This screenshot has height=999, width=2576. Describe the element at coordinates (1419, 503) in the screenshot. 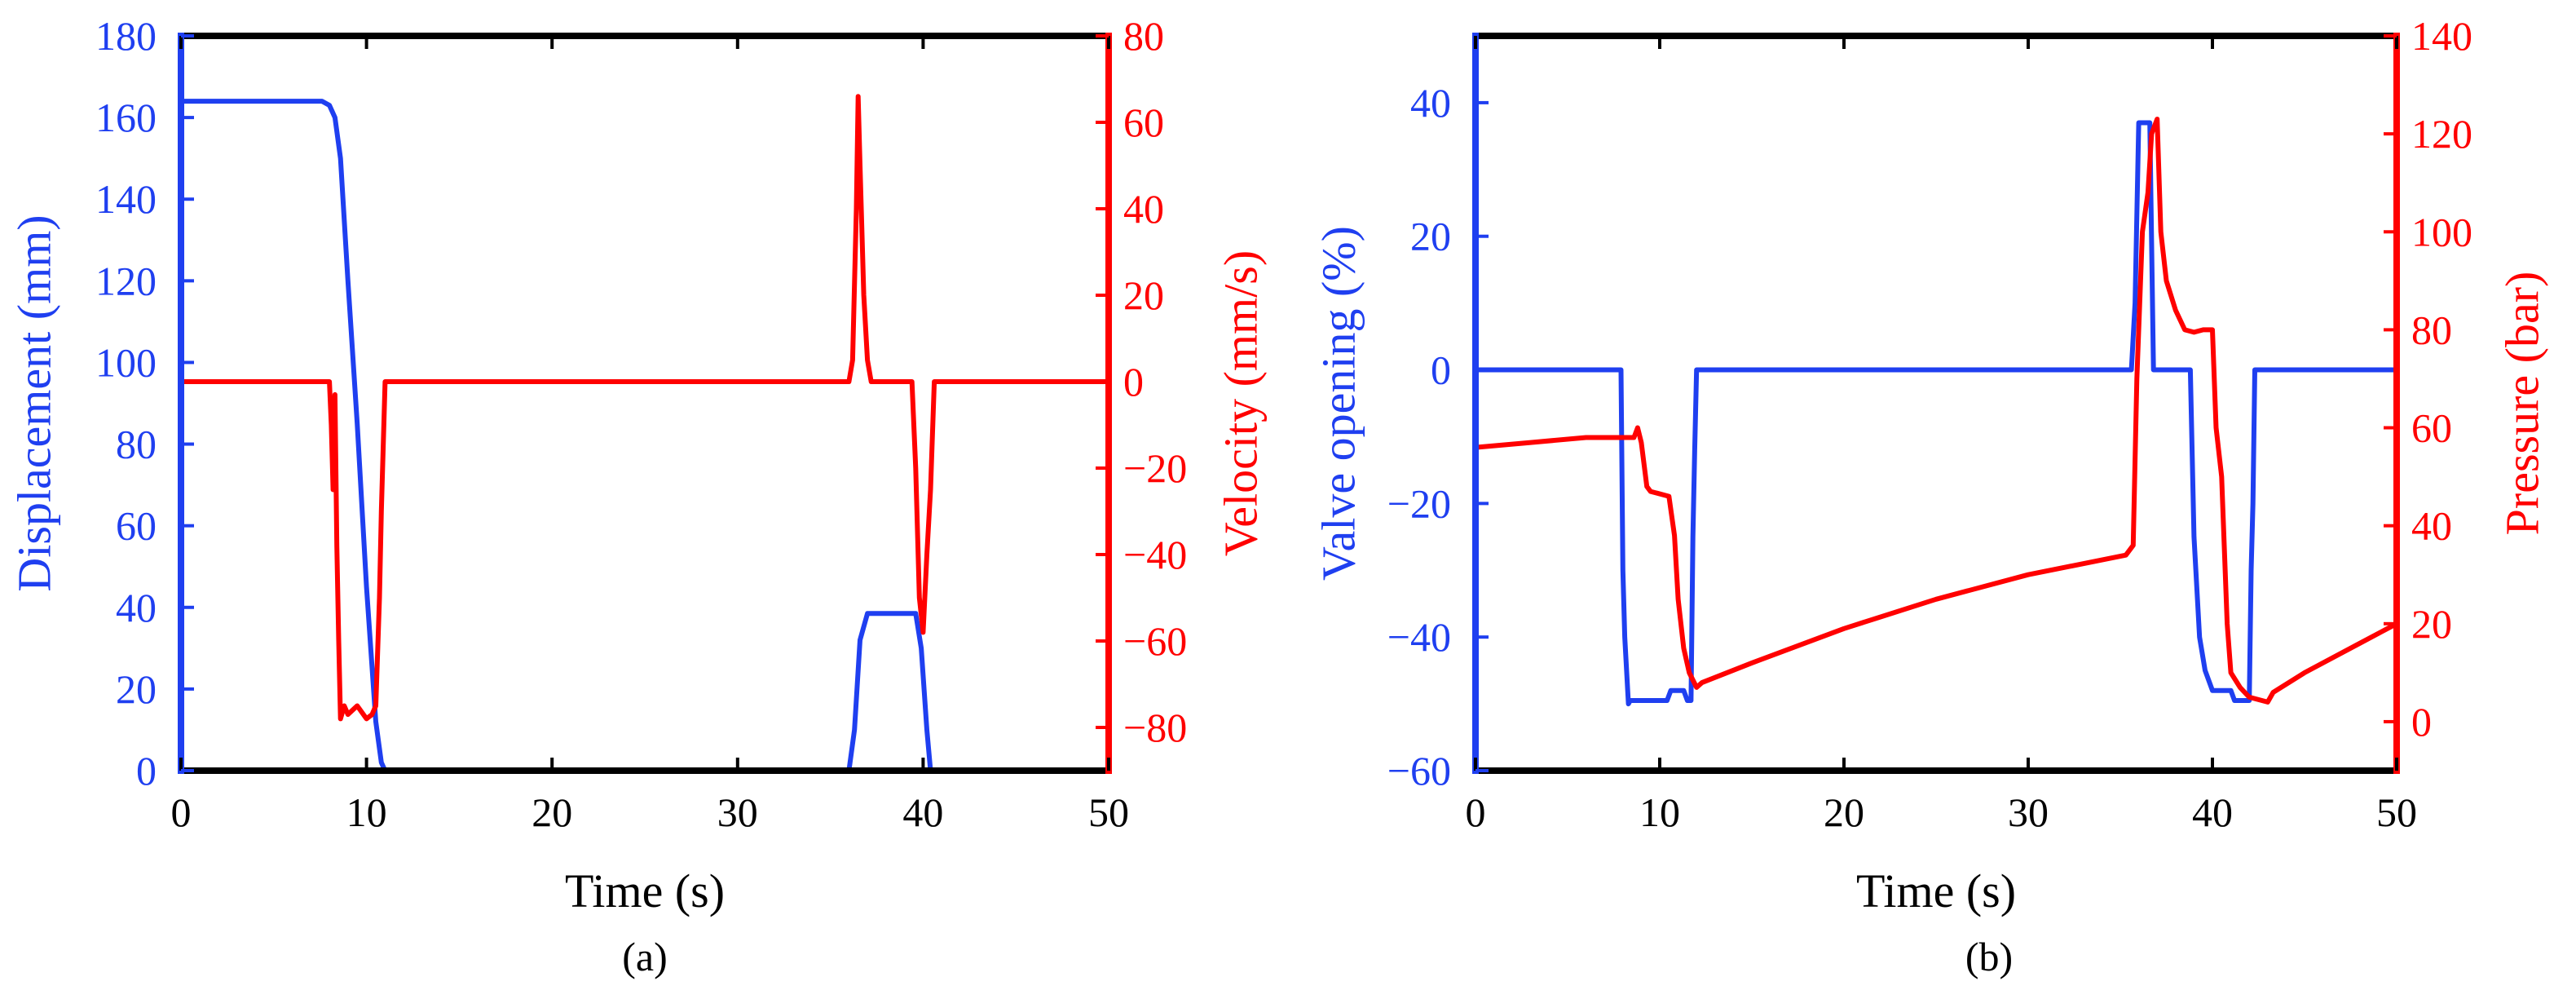

I see `left-tick-label: −20` at that location.